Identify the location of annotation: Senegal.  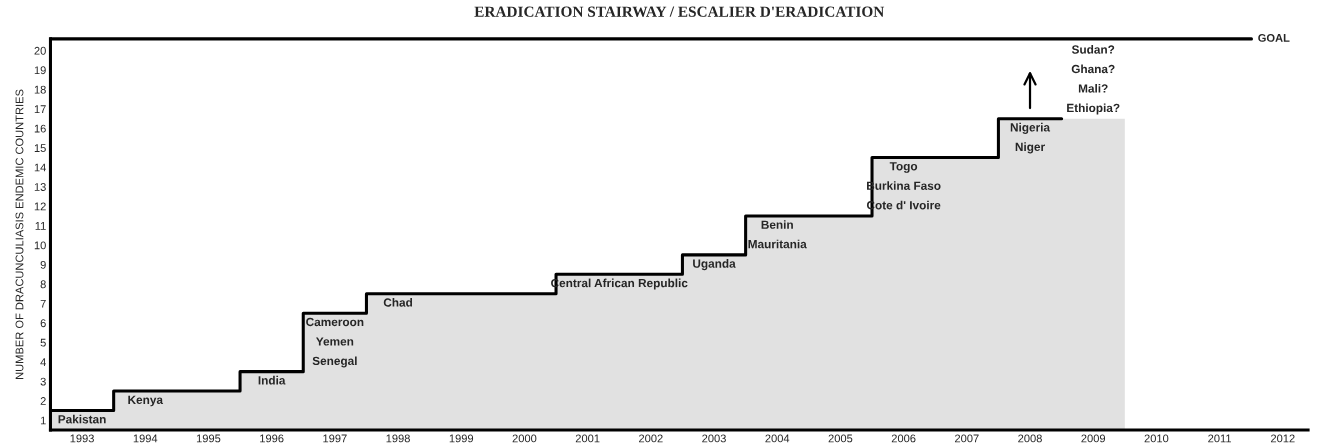
(334, 362).